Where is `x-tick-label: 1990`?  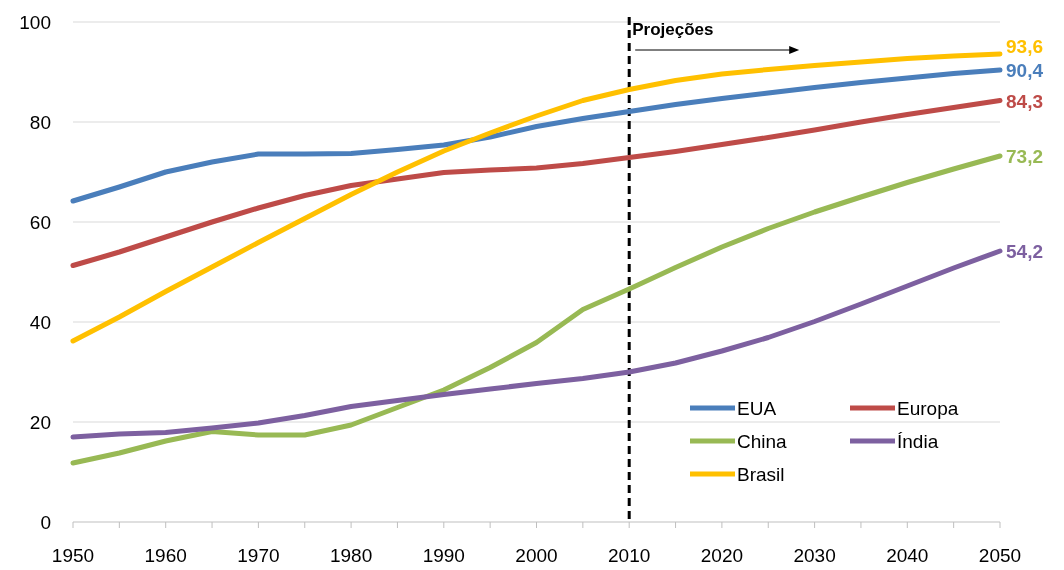 x-tick-label: 1990 is located at coordinates (443, 555).